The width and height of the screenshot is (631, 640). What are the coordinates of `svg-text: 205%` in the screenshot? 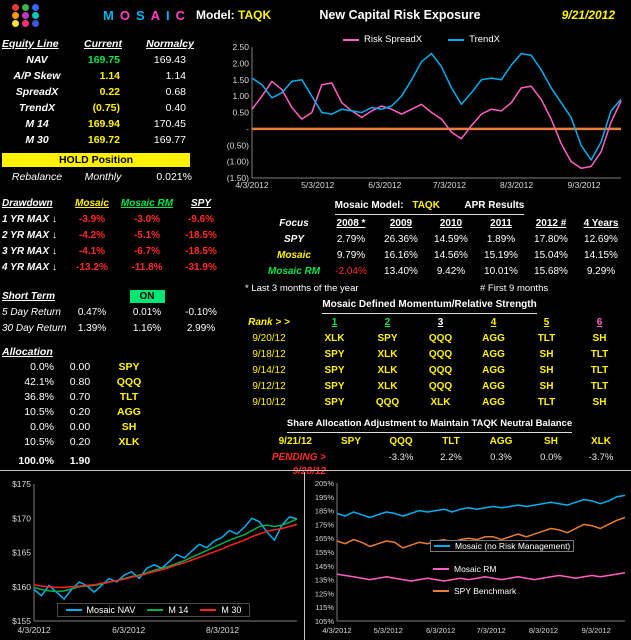 It's located at (325, 483).